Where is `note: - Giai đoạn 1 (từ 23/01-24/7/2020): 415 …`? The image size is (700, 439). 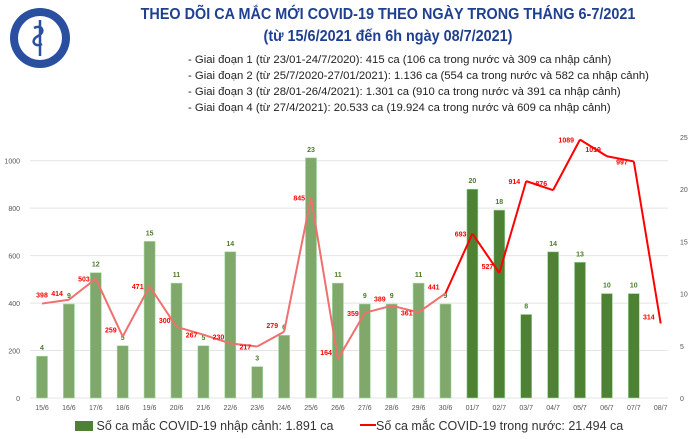 note: - Giai đoạn 1 (từ 23/01-24/7/2020): 415 … is located at coordinates (400, 60).